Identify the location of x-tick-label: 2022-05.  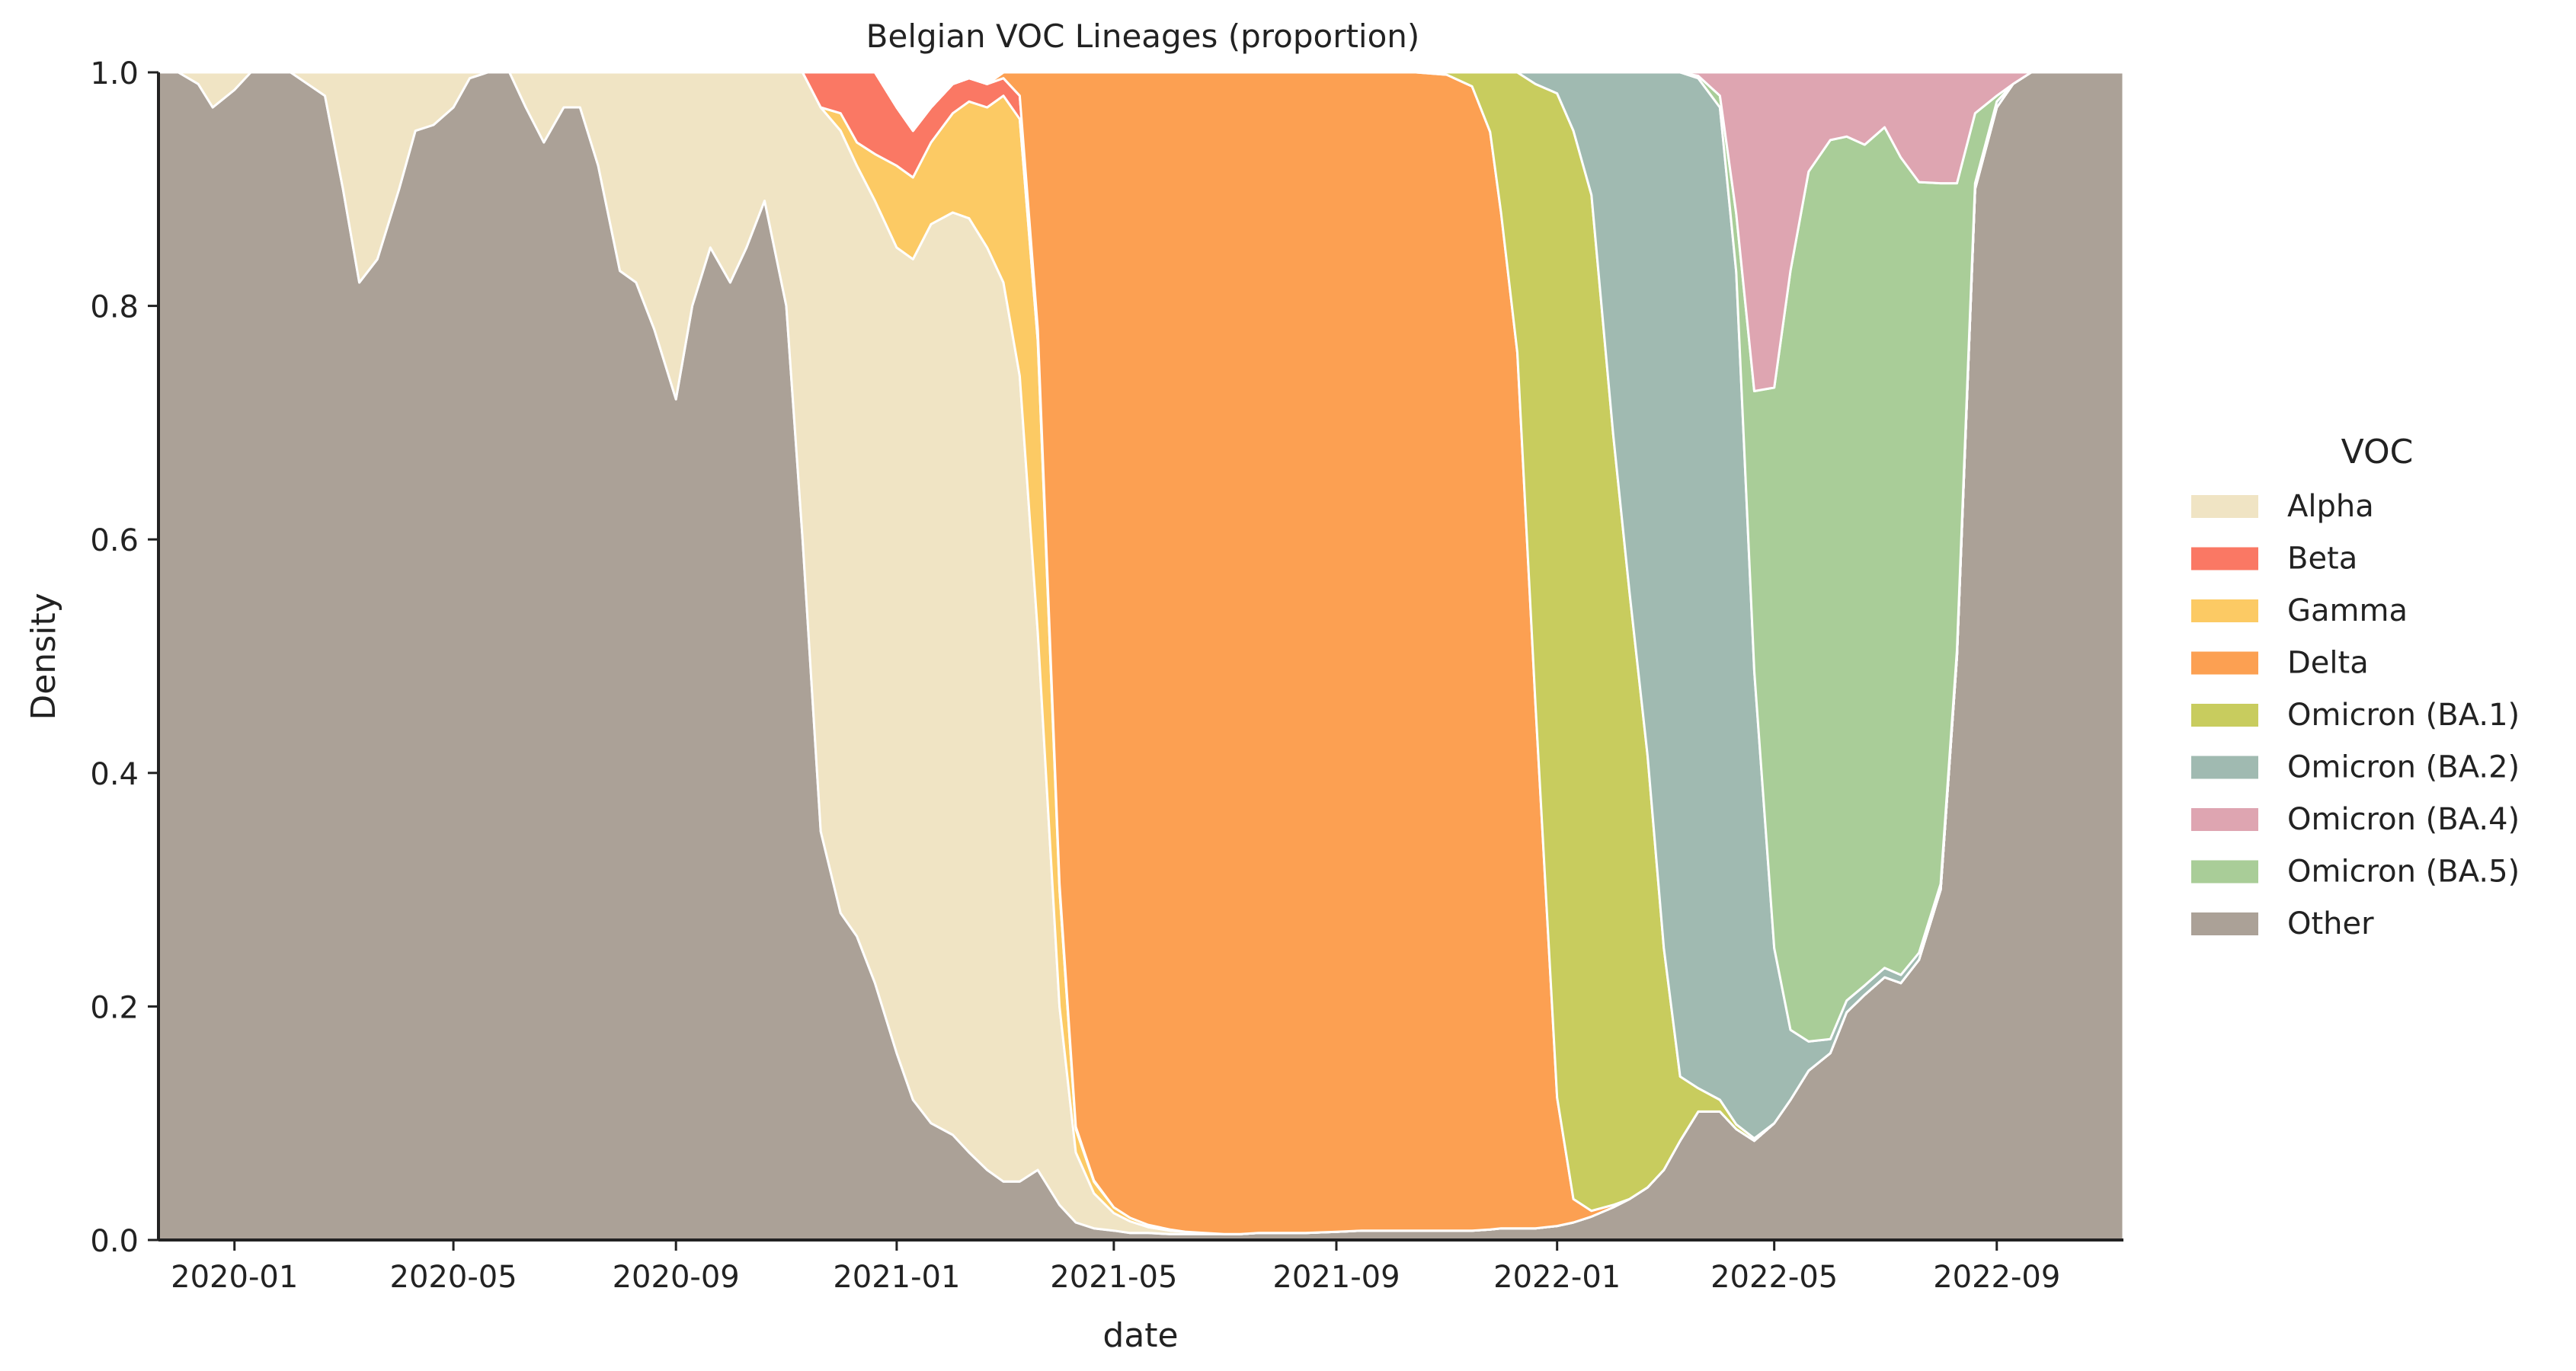
(1774, 1277).